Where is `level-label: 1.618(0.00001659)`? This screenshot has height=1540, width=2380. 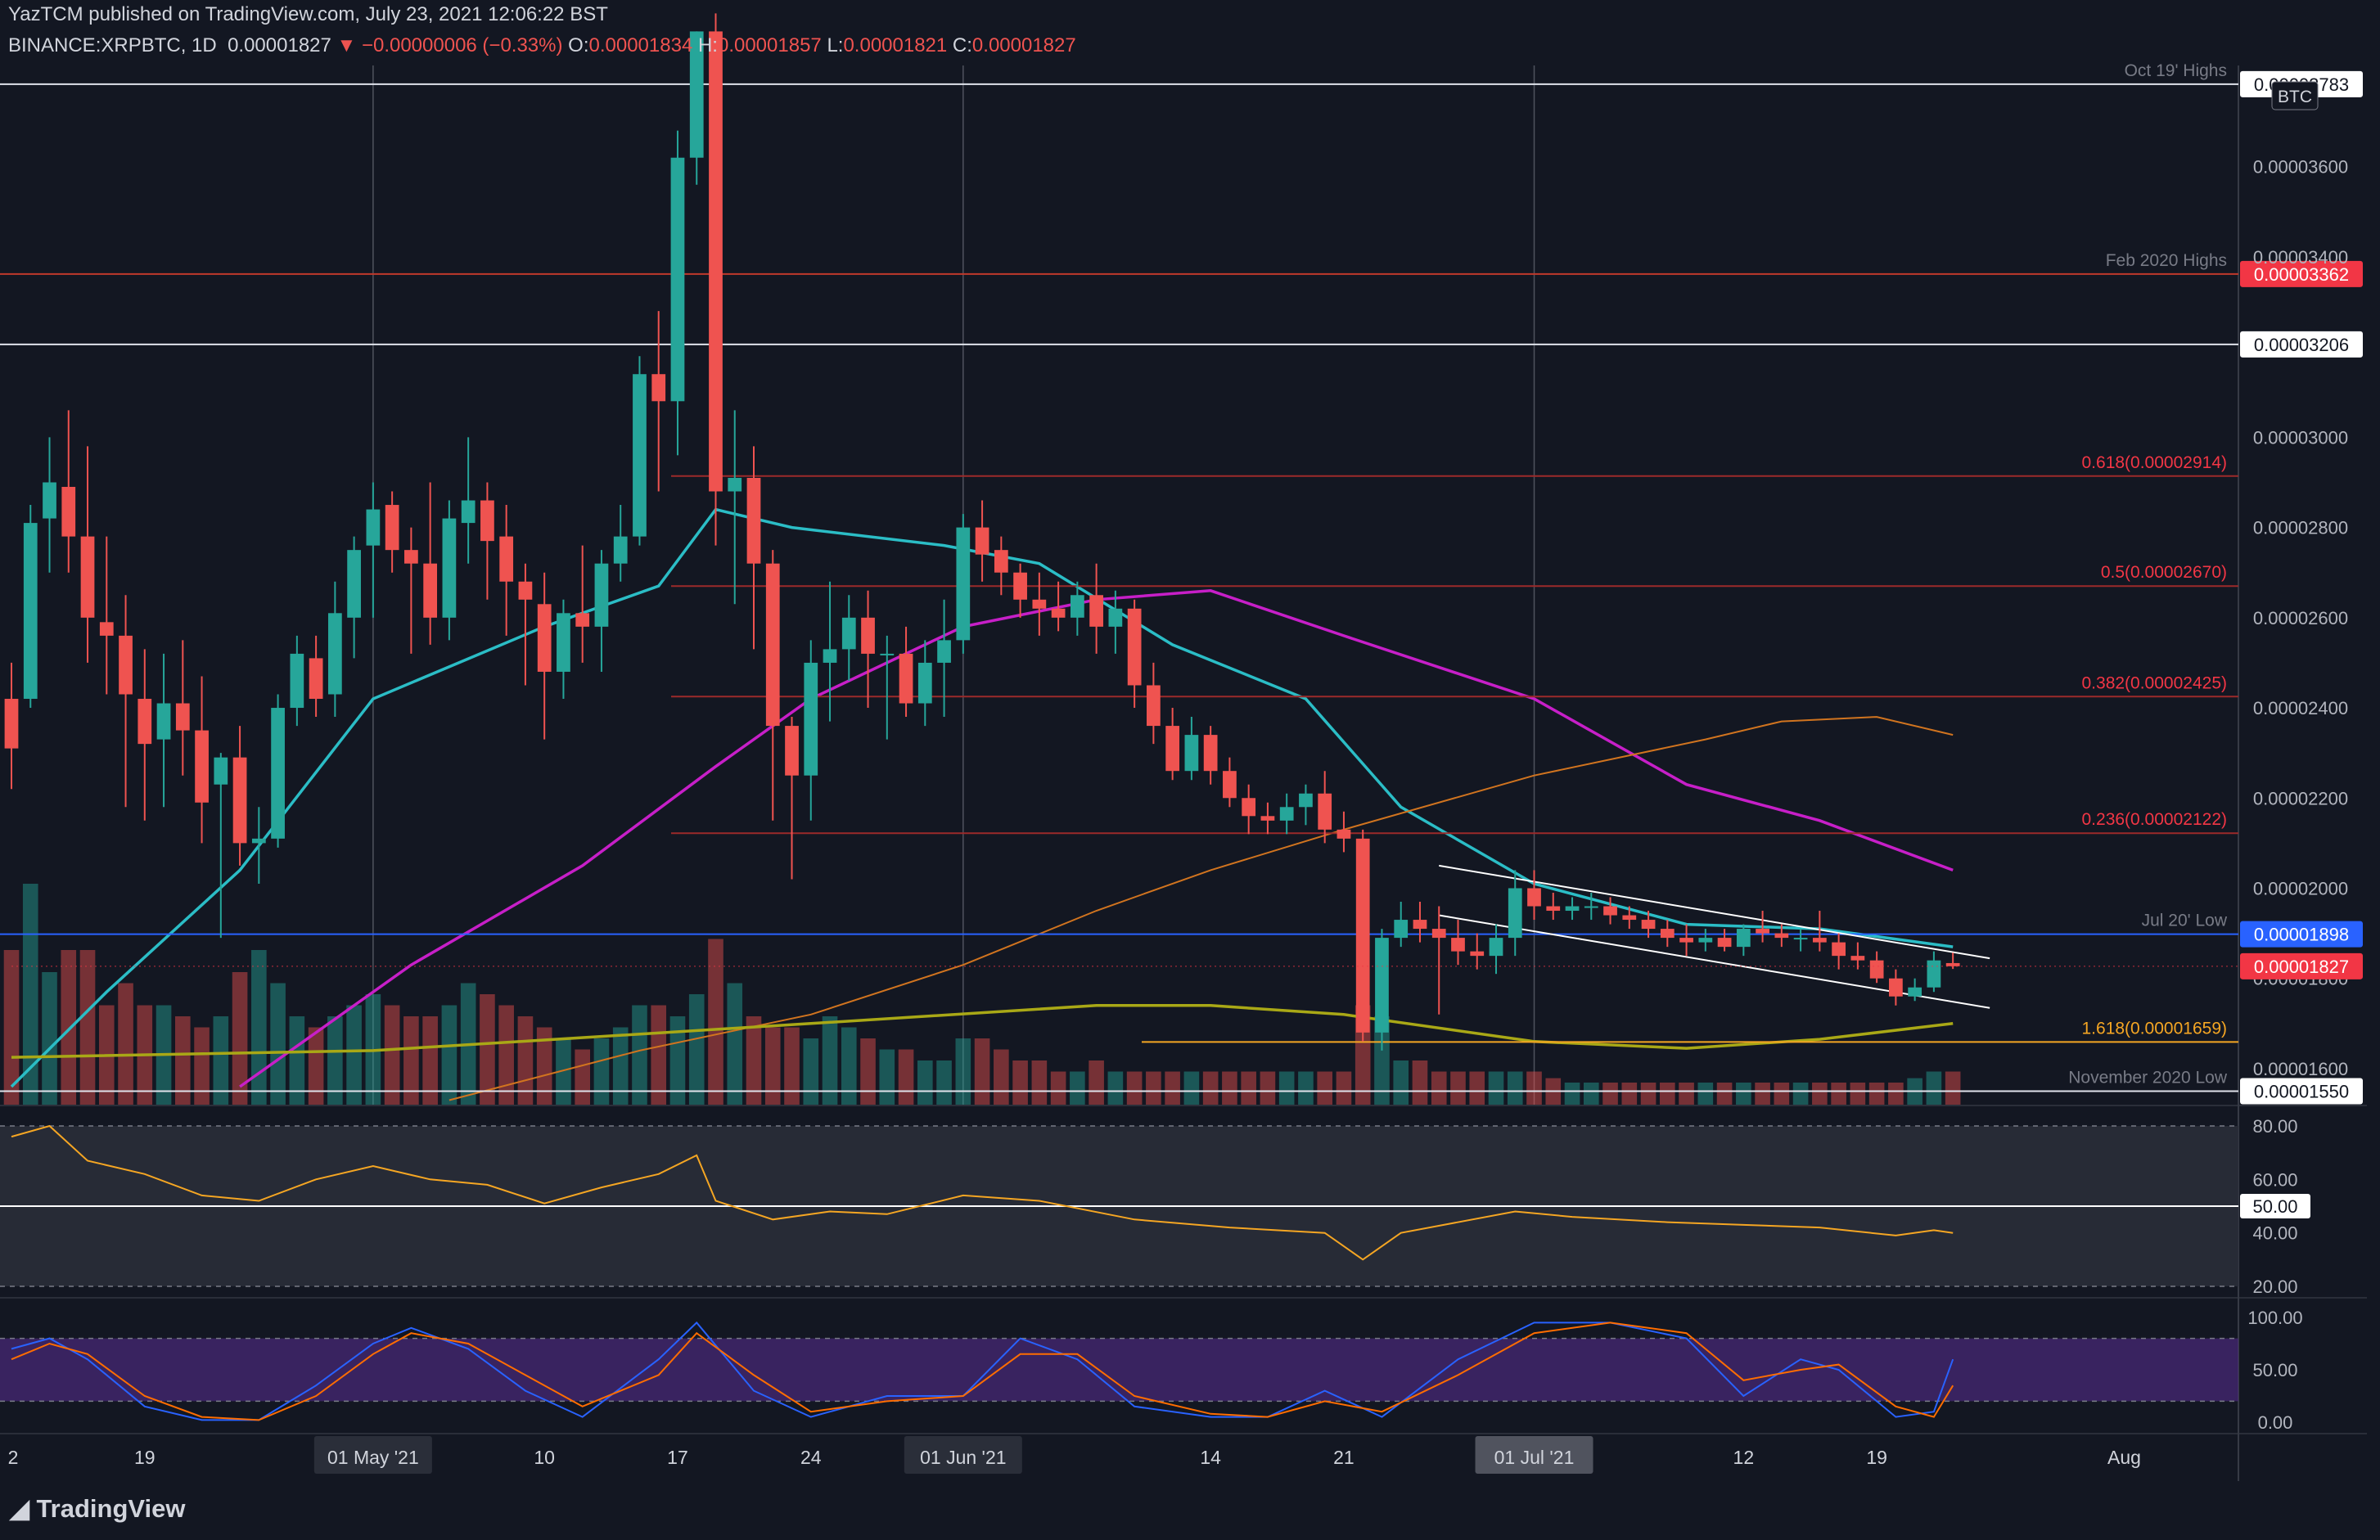 level-label: 1.618(0.00001659) is located at coordinates (2155, 1028).